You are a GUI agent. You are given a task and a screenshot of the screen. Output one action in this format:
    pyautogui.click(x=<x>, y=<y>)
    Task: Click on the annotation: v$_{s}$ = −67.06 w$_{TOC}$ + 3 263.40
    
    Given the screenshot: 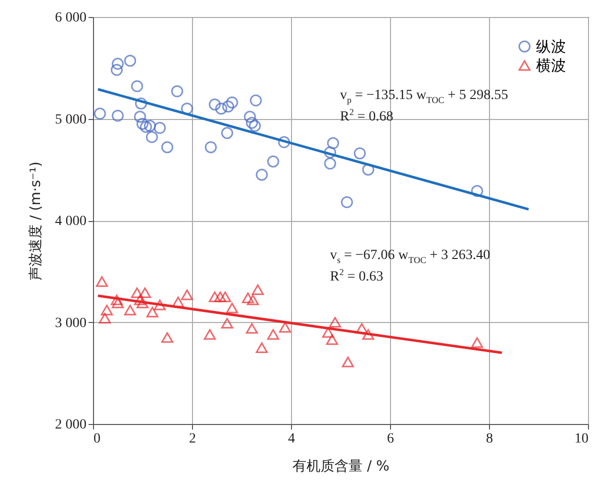 What is the action you would take?
    pyautogui.click(x=410, y=256)
    